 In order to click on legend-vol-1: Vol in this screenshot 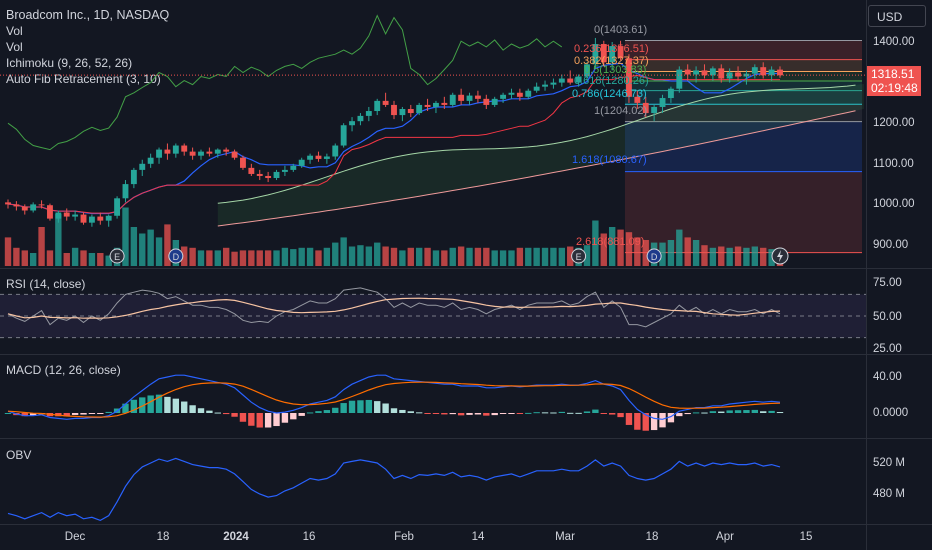, I will do `click(14, 31)`.